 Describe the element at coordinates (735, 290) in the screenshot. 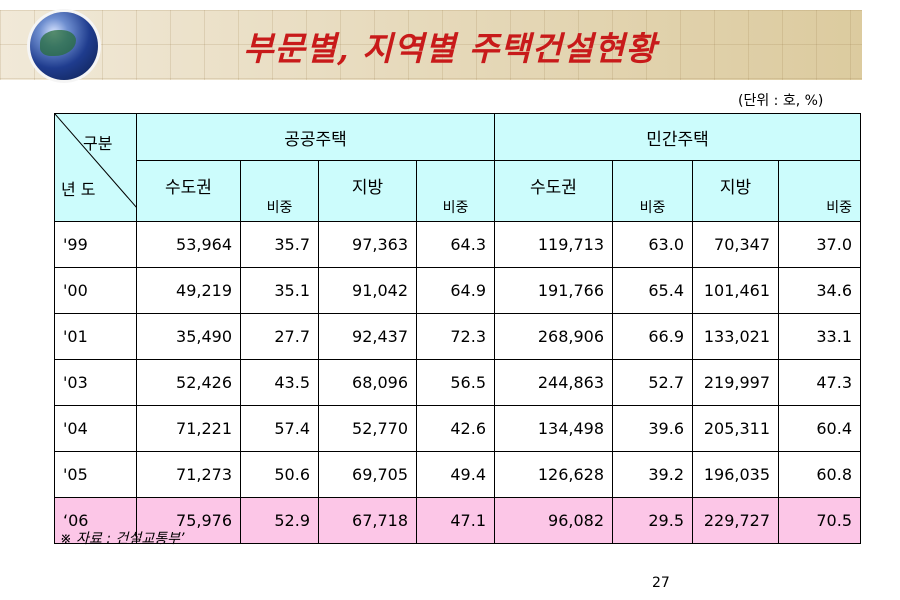

I see `cell-pri-loc: 101,461` at that location.